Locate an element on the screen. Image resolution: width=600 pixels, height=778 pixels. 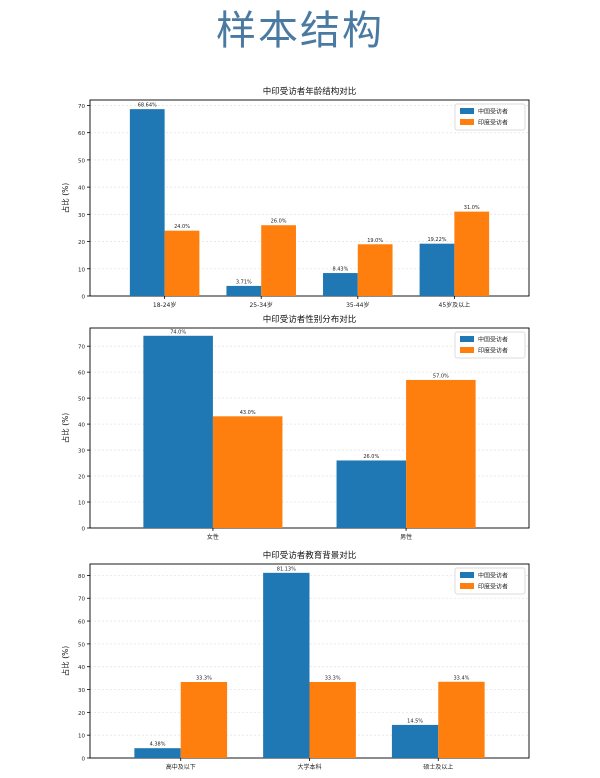
data-label: 24.0% is located at coordinates (182, 227).